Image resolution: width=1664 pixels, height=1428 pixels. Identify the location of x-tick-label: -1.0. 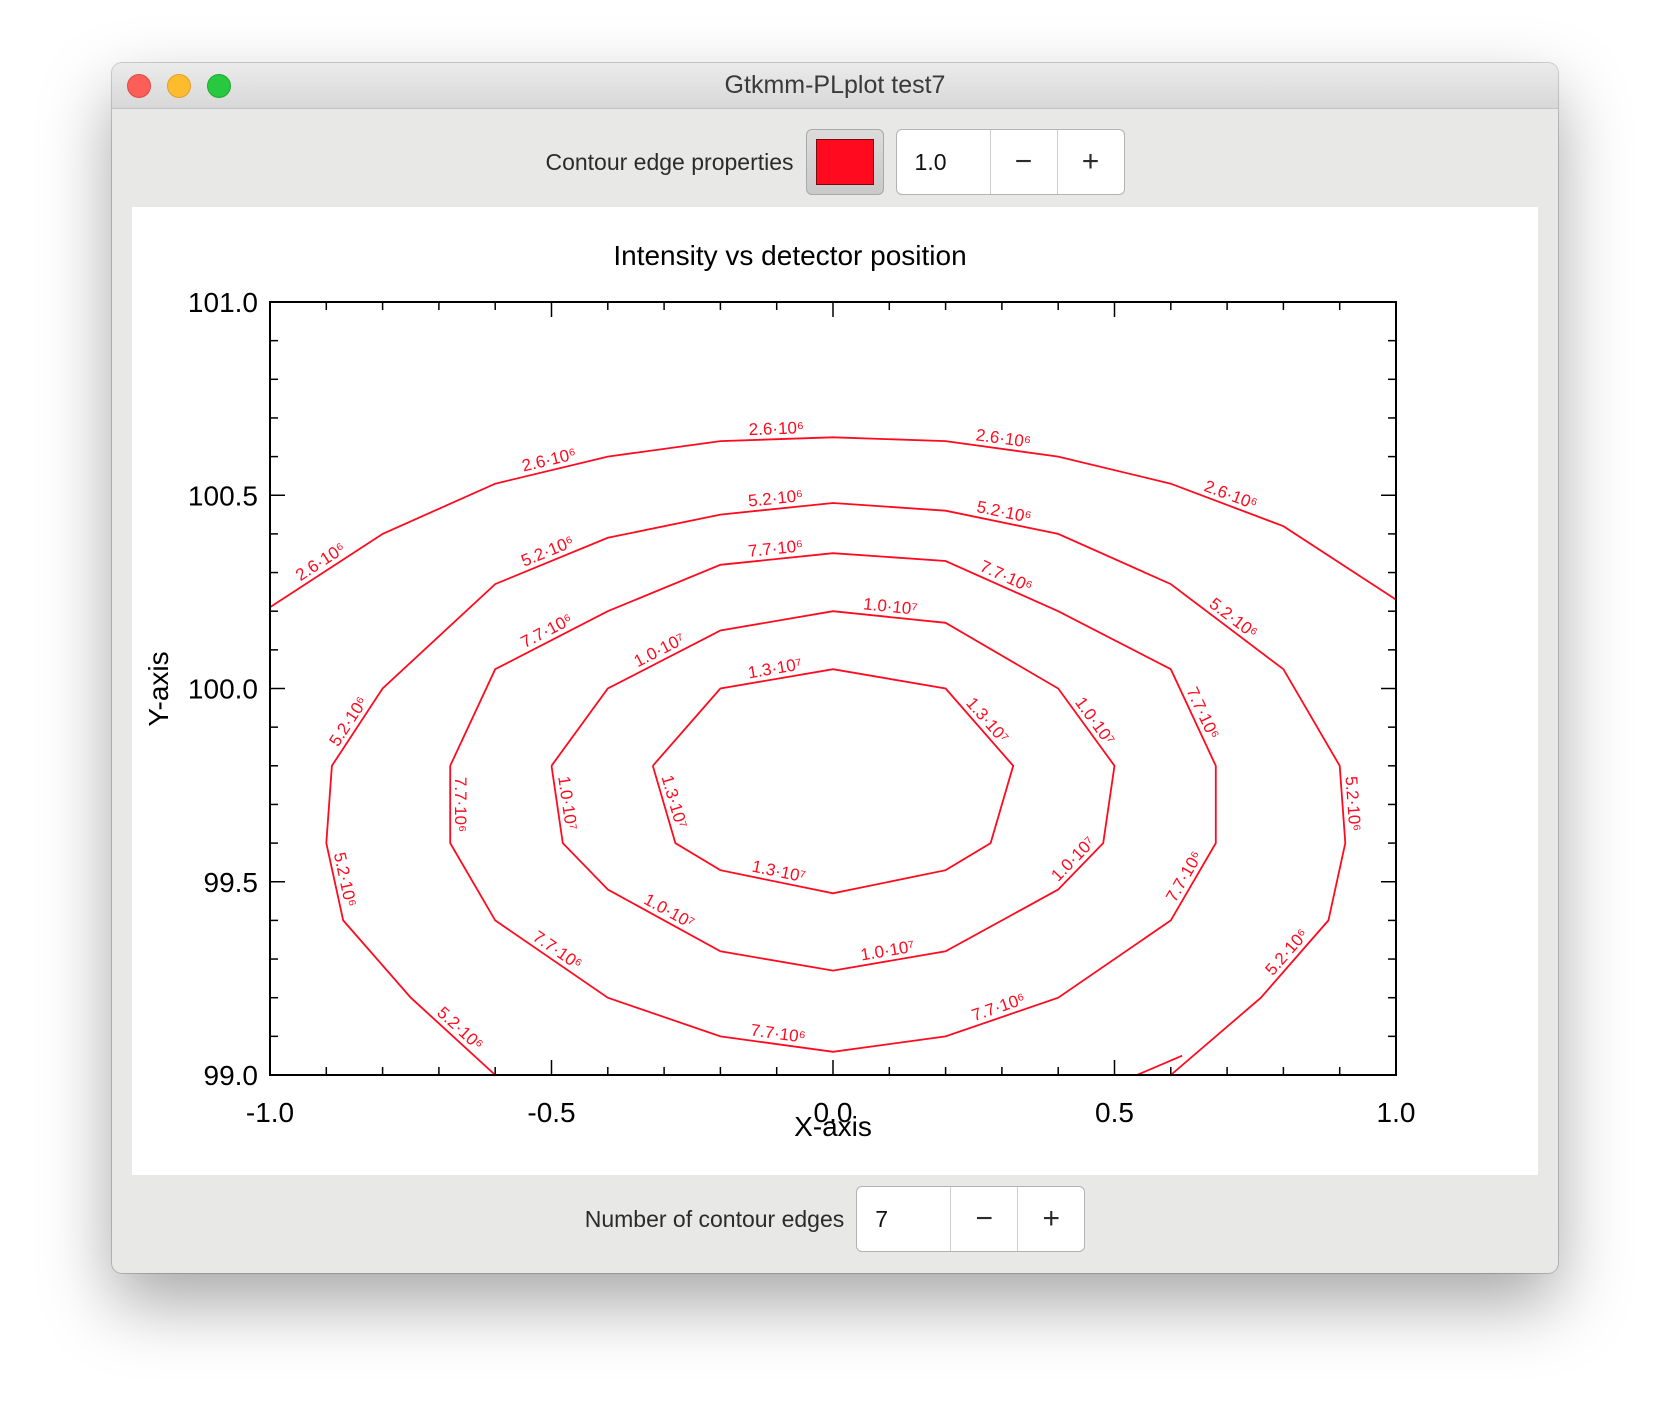
(270, 1112).